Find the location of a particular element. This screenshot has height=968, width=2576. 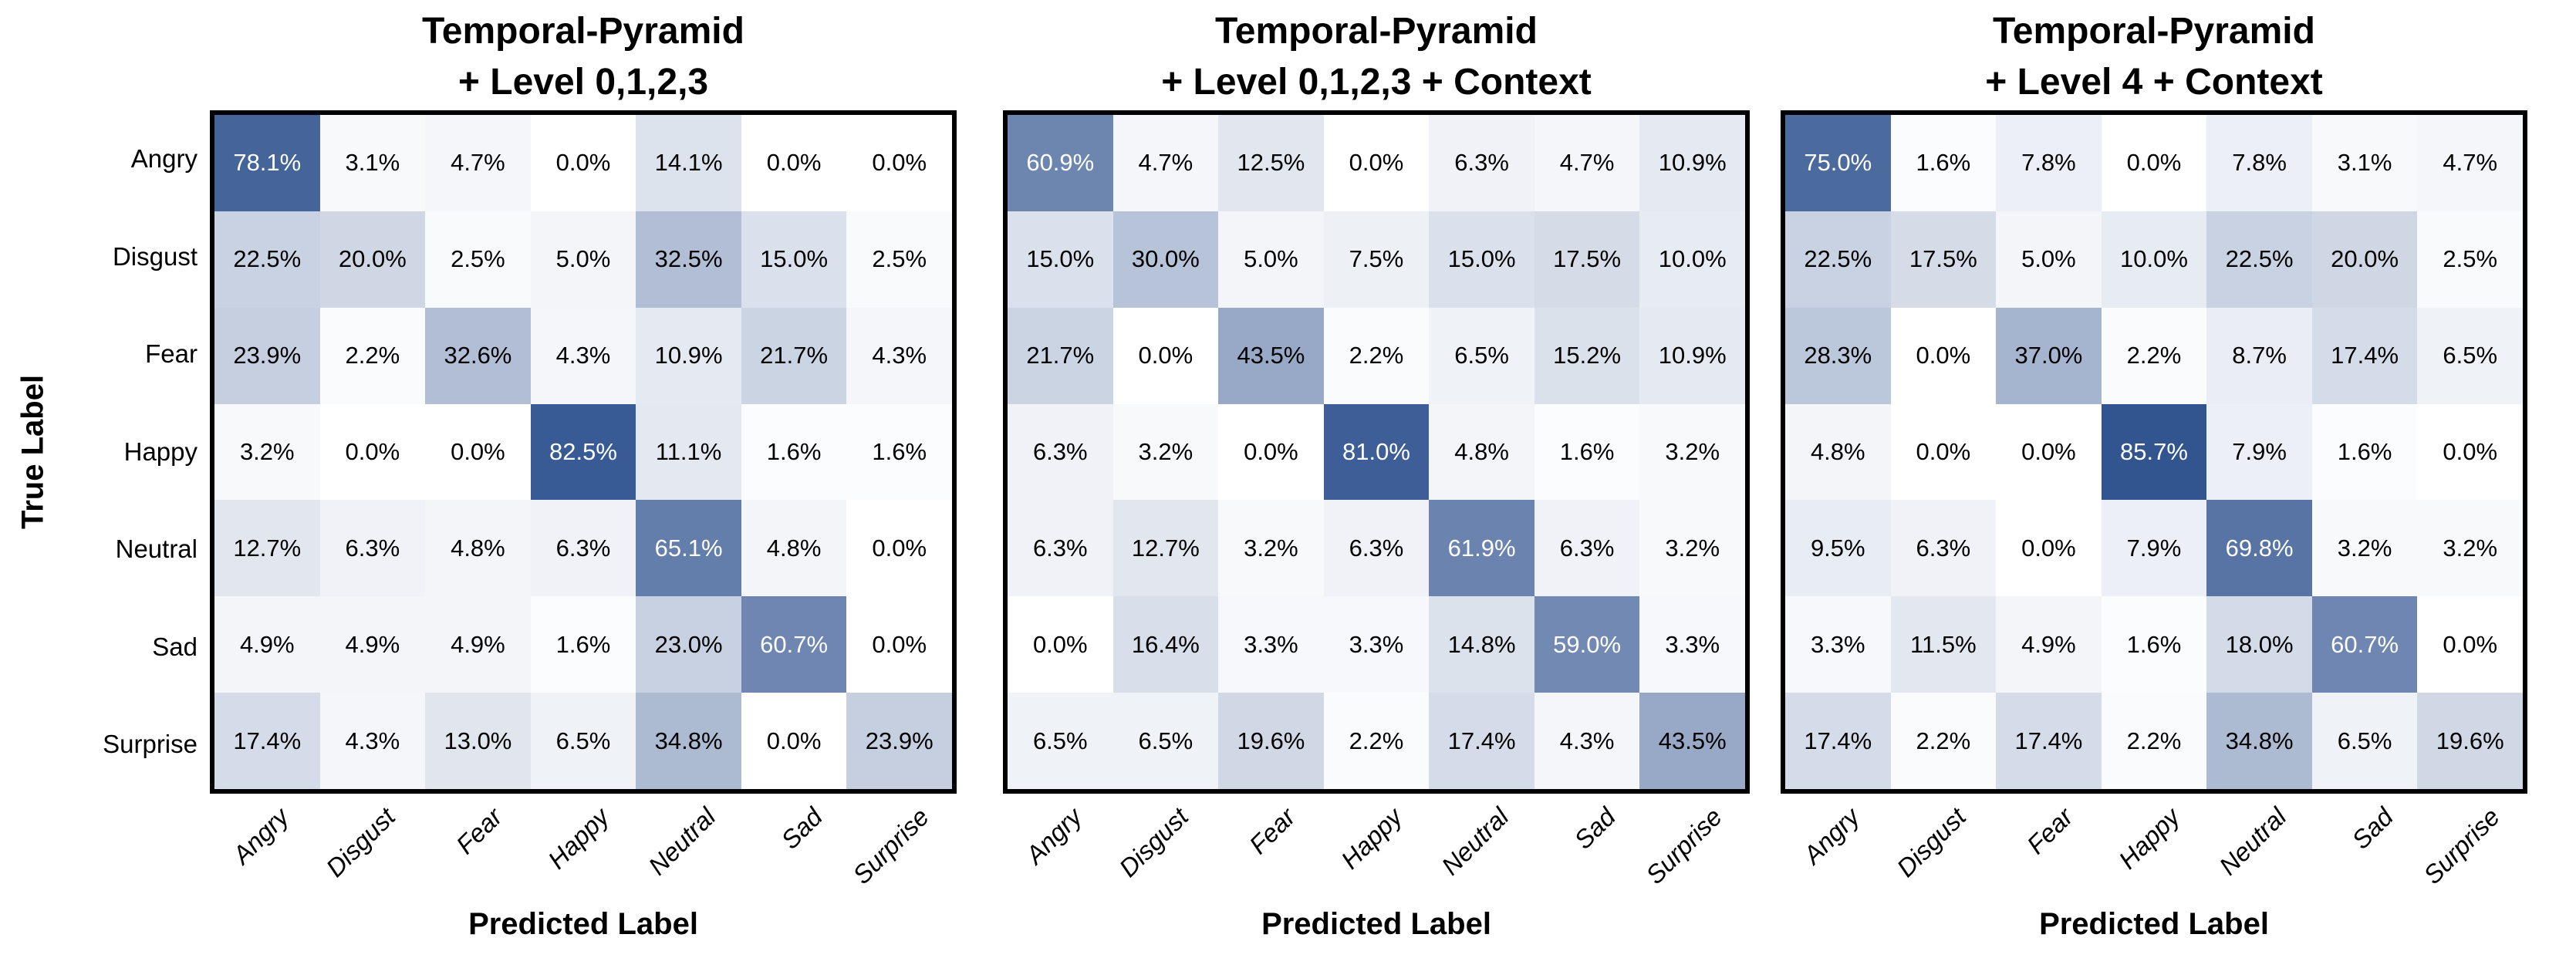

heatmap-cell: 28.3% is located at coordinates (1838, 355).